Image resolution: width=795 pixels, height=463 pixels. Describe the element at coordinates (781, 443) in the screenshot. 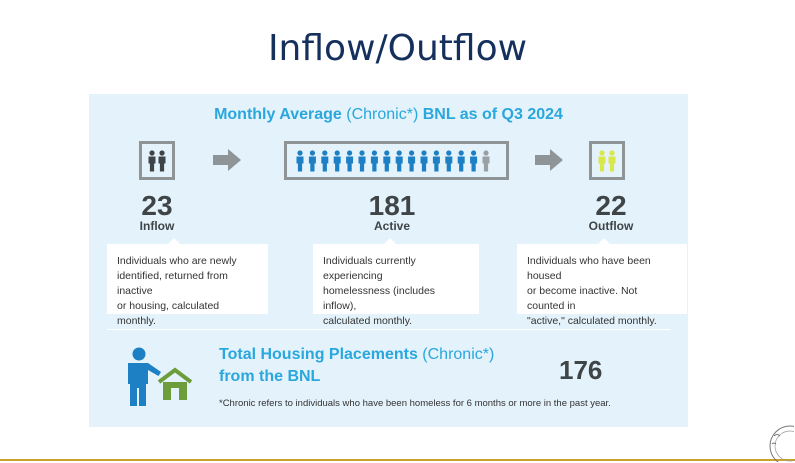

I see `seal-logo-icon` at that location.